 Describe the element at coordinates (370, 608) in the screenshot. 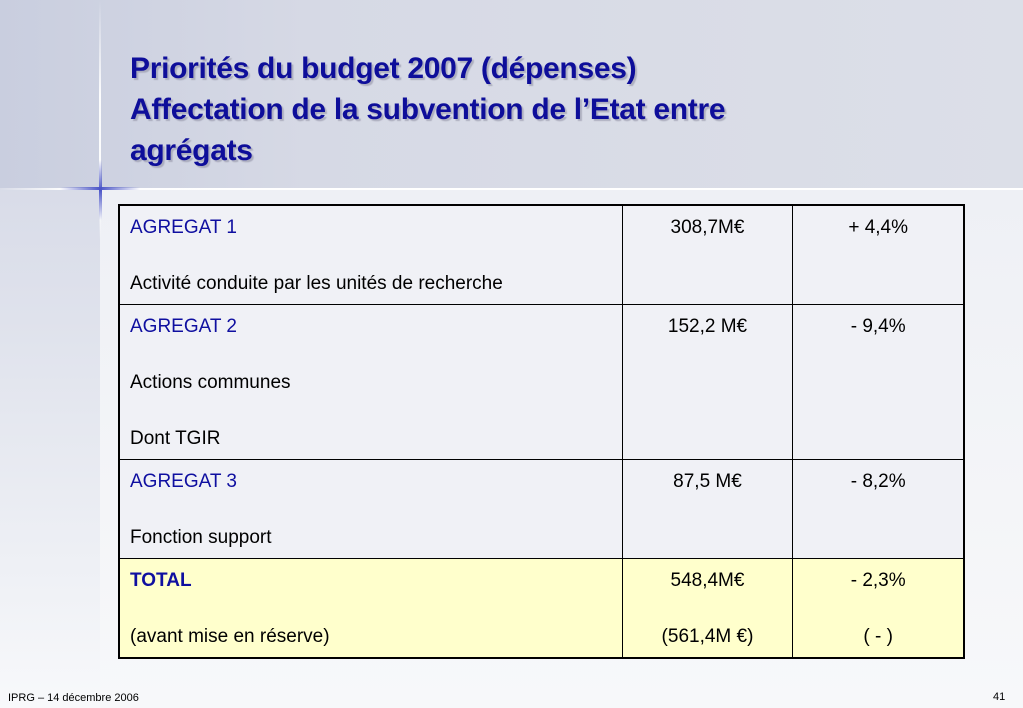

I see `total-label-cell: TOTAL (avant mise en réserve)` at that location.